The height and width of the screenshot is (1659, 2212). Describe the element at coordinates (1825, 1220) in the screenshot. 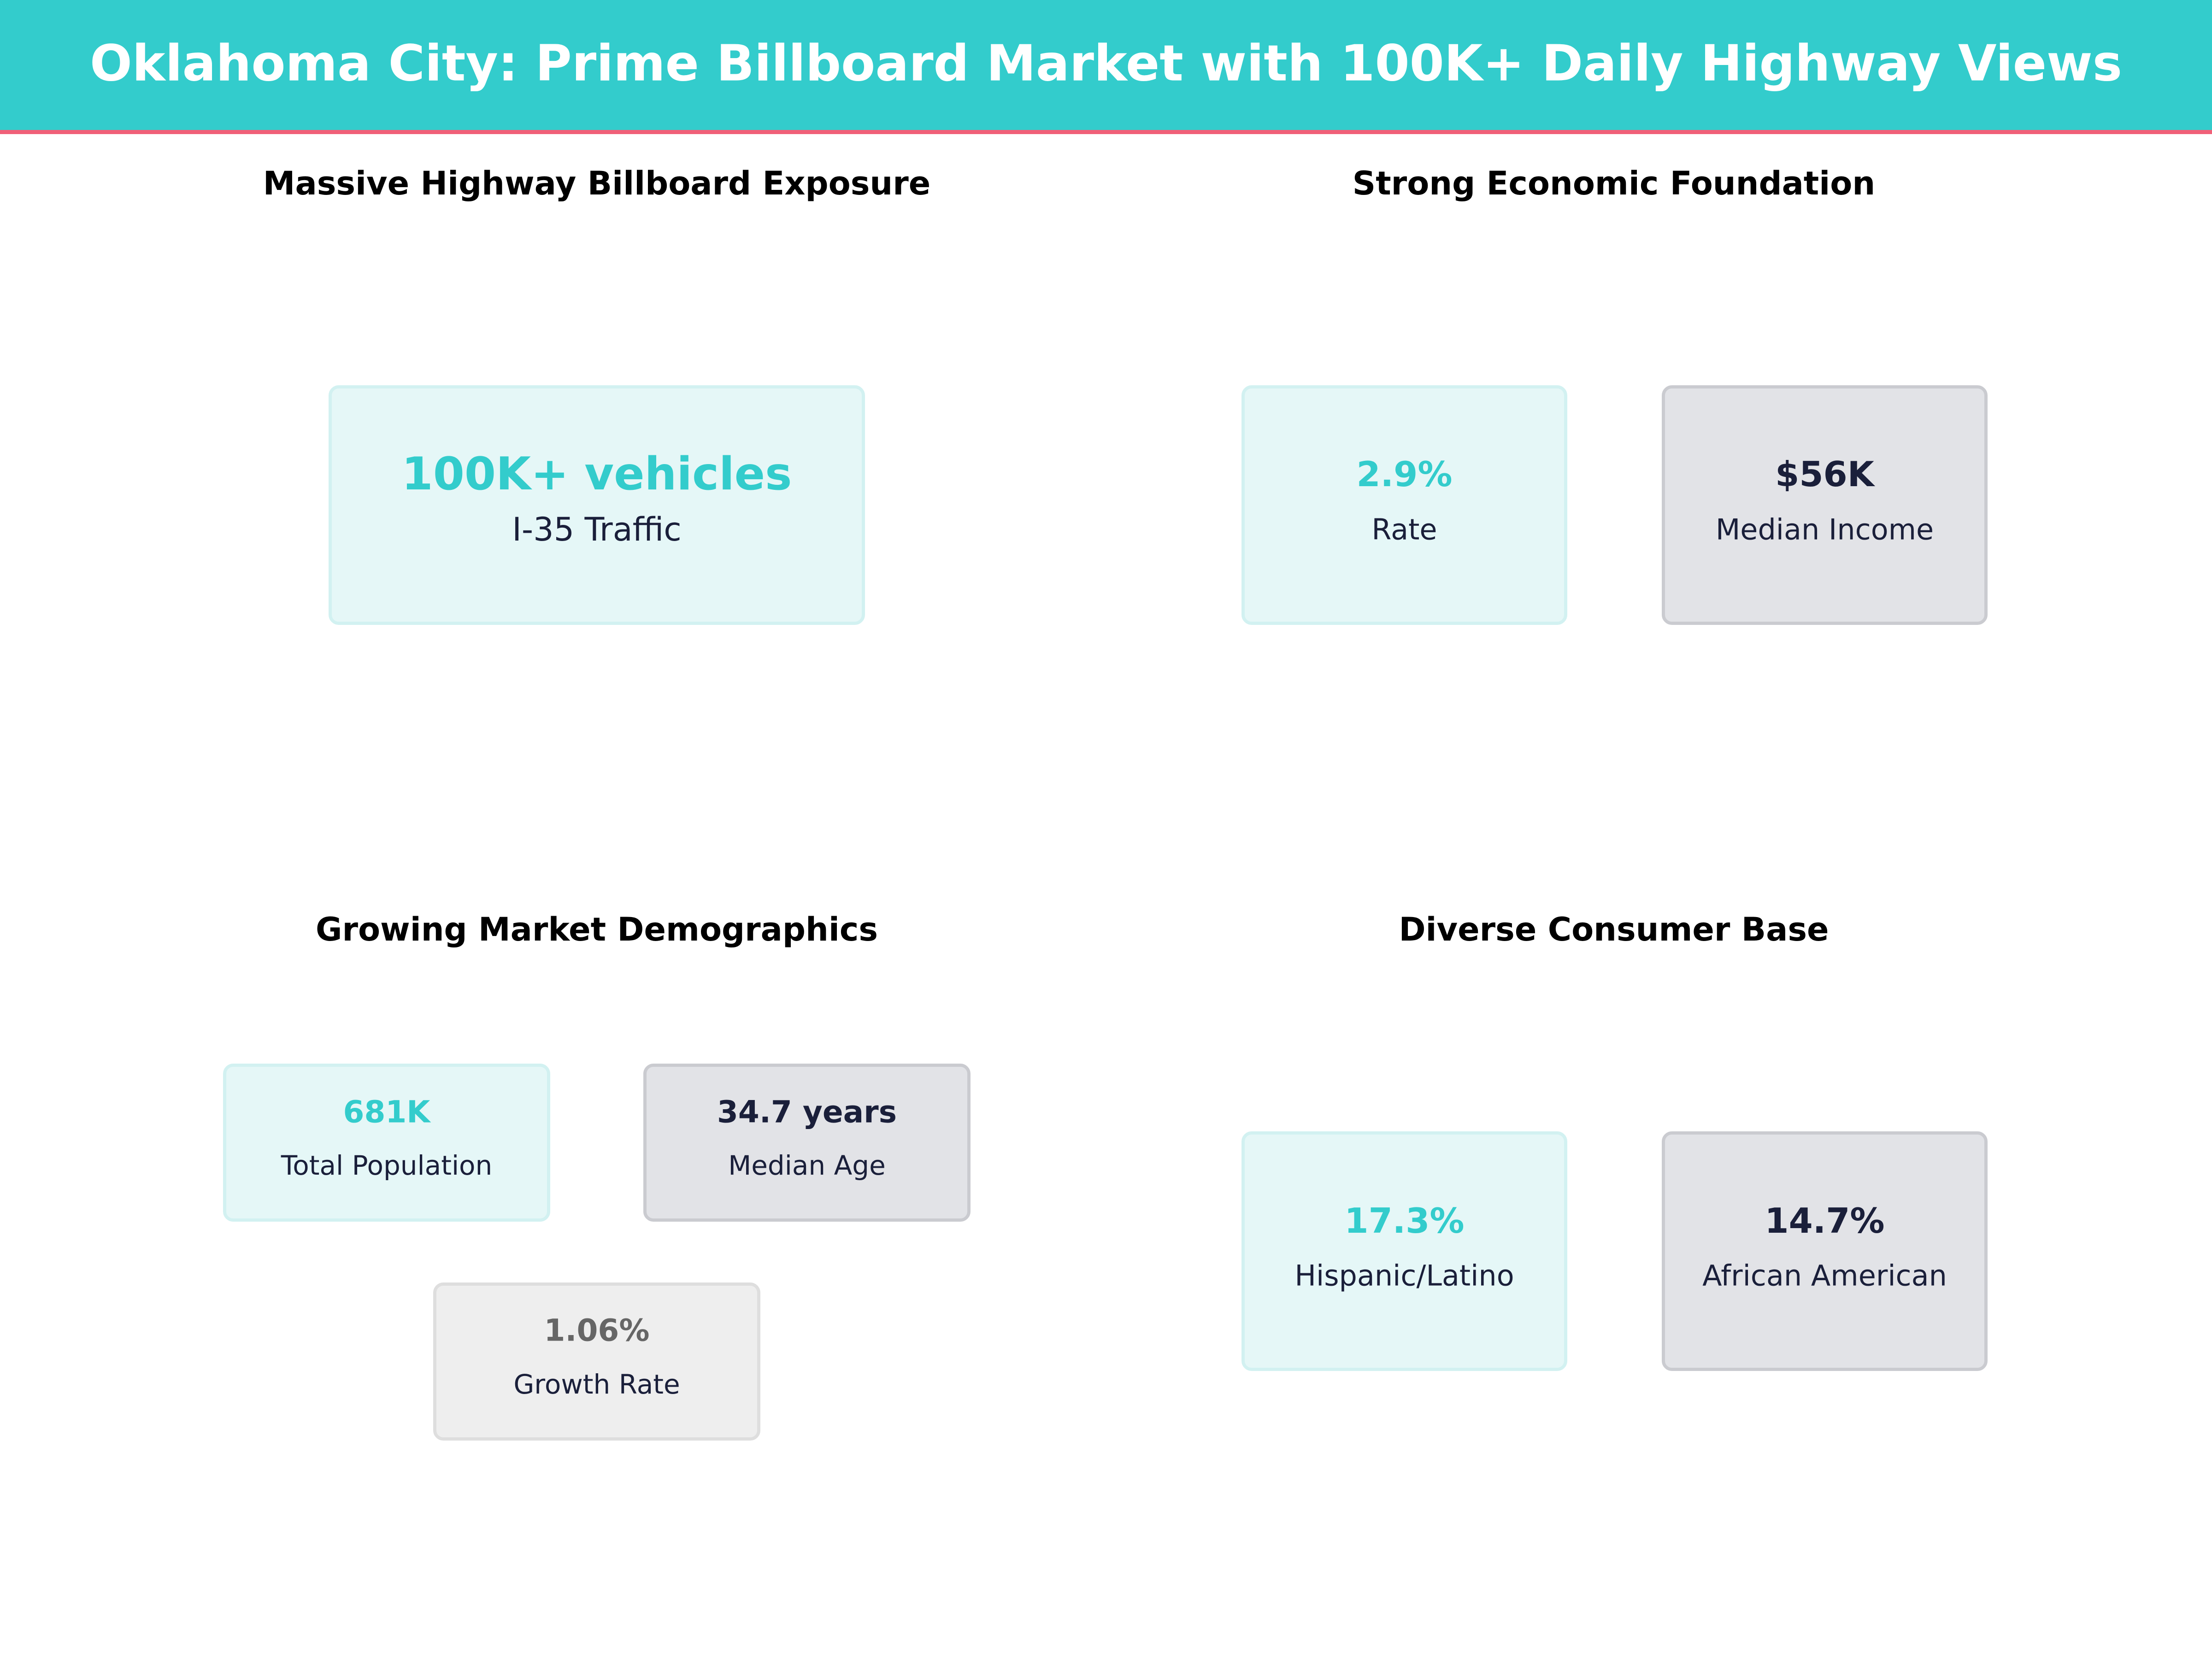

I see `stat-value: 14.7%` at that location.